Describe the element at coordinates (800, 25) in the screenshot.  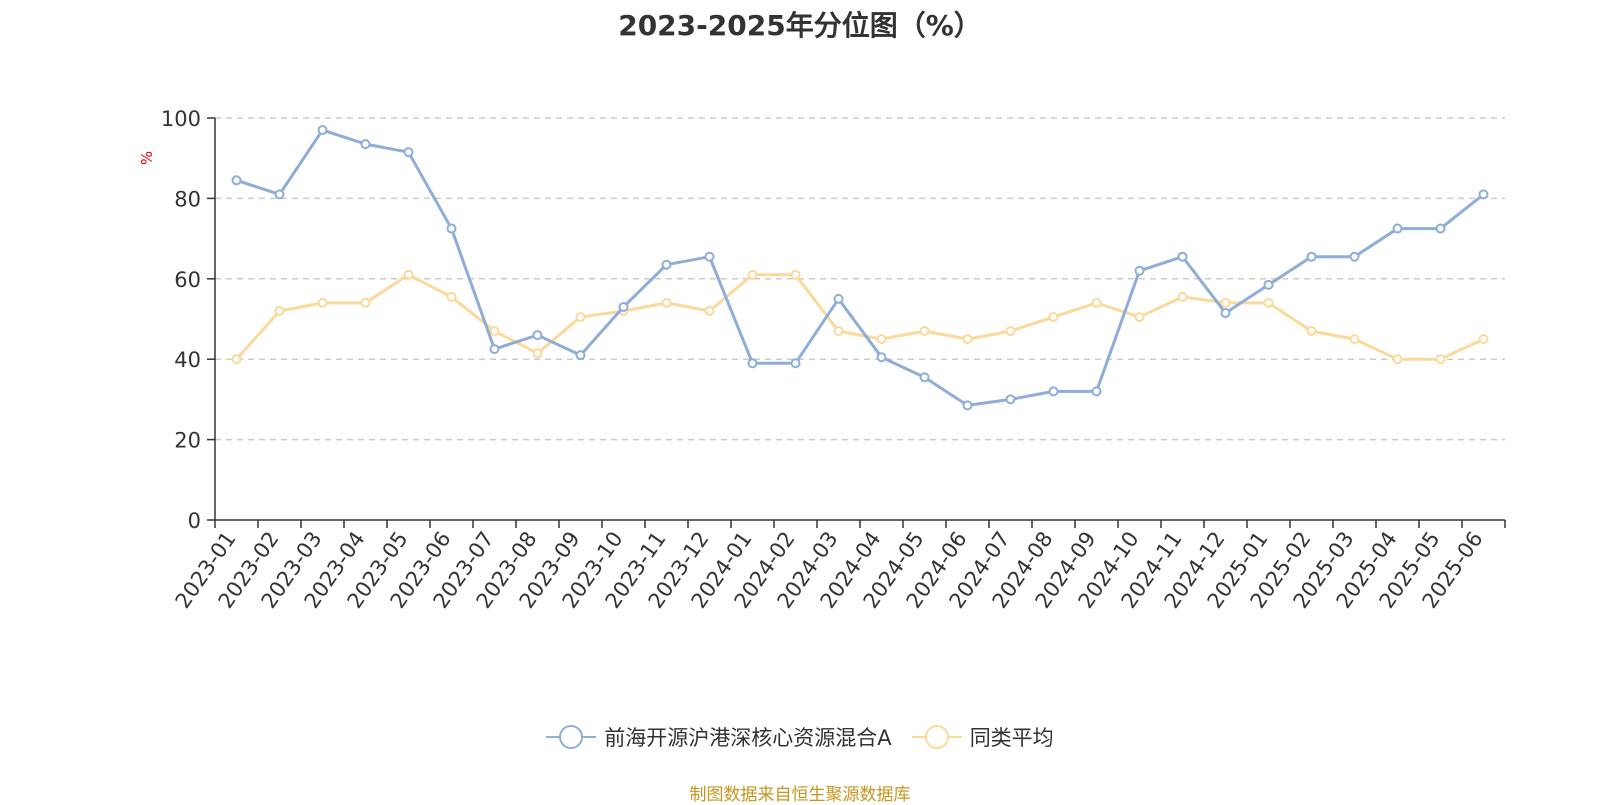
I see `chart-title: 2023-2025年分位图（%）` at that location.